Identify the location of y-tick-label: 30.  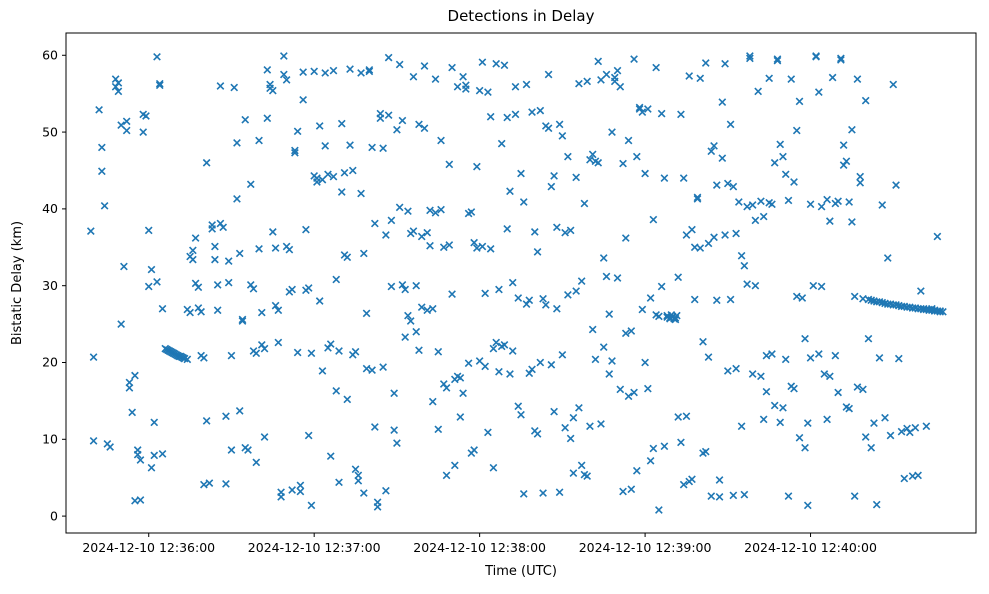
(50, 285).